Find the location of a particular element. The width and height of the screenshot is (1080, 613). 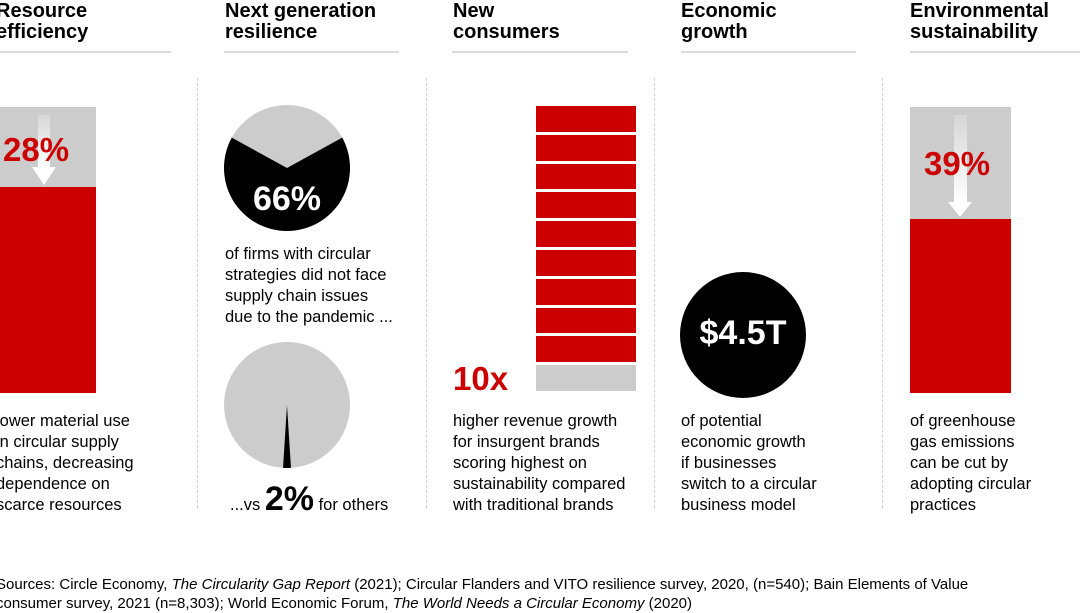

desc-line: strategies did not face is located at coordinates (306, 275).